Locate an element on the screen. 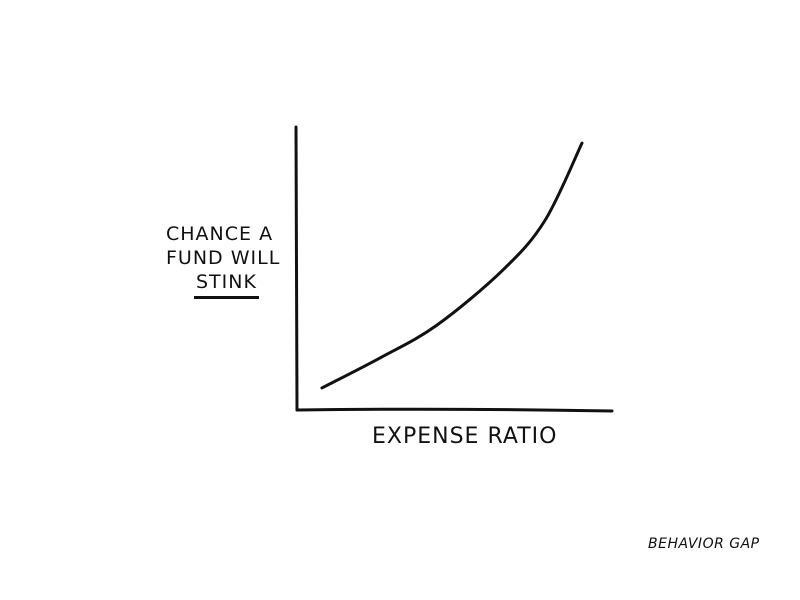  y-axis is located at coordinates (296, 268).